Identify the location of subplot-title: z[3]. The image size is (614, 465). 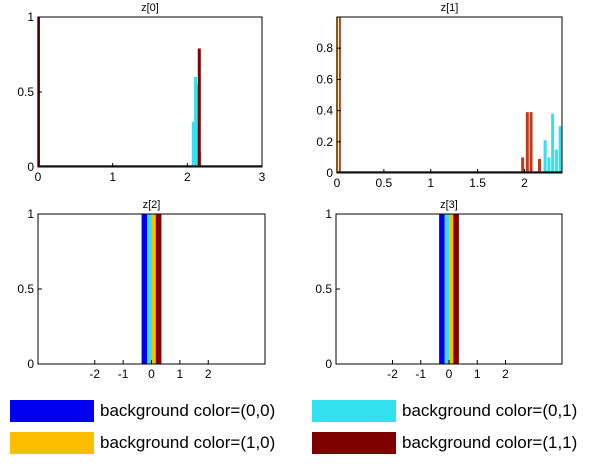
(449, 205).